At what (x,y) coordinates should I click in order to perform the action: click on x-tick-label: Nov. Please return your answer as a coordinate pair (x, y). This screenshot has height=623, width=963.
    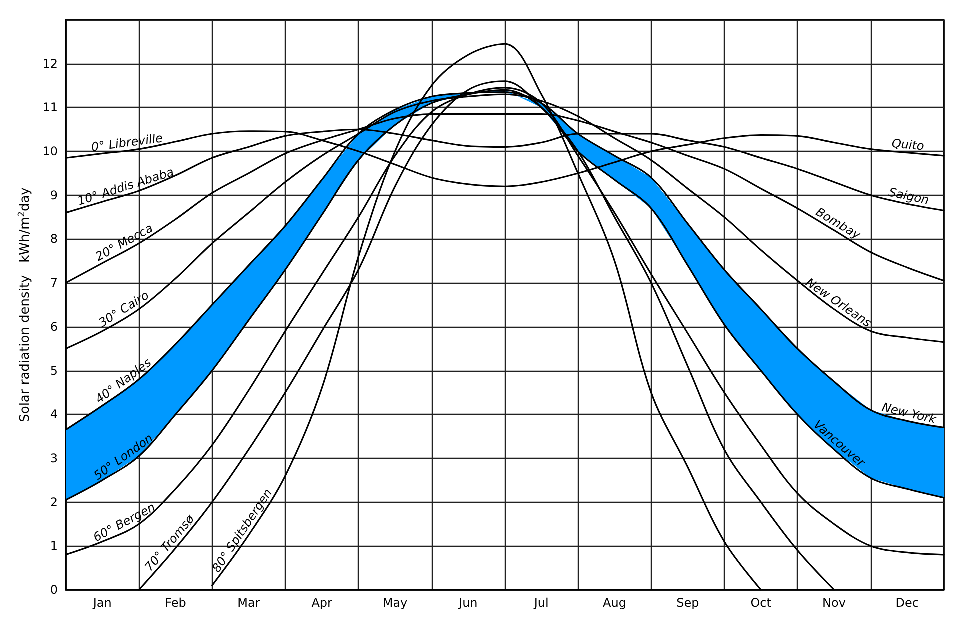
    Looking at the image, I should click on (834, 603).